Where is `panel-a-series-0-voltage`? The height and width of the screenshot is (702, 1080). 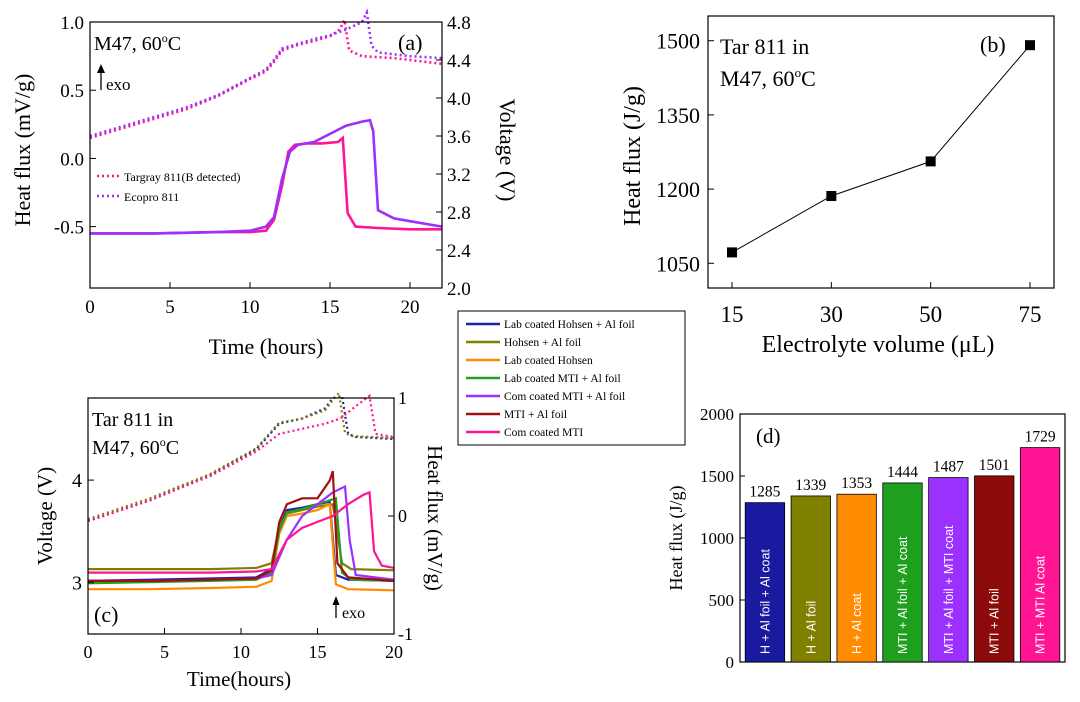
panel-a-series-0-voltage is located at coordinates (266, 77).